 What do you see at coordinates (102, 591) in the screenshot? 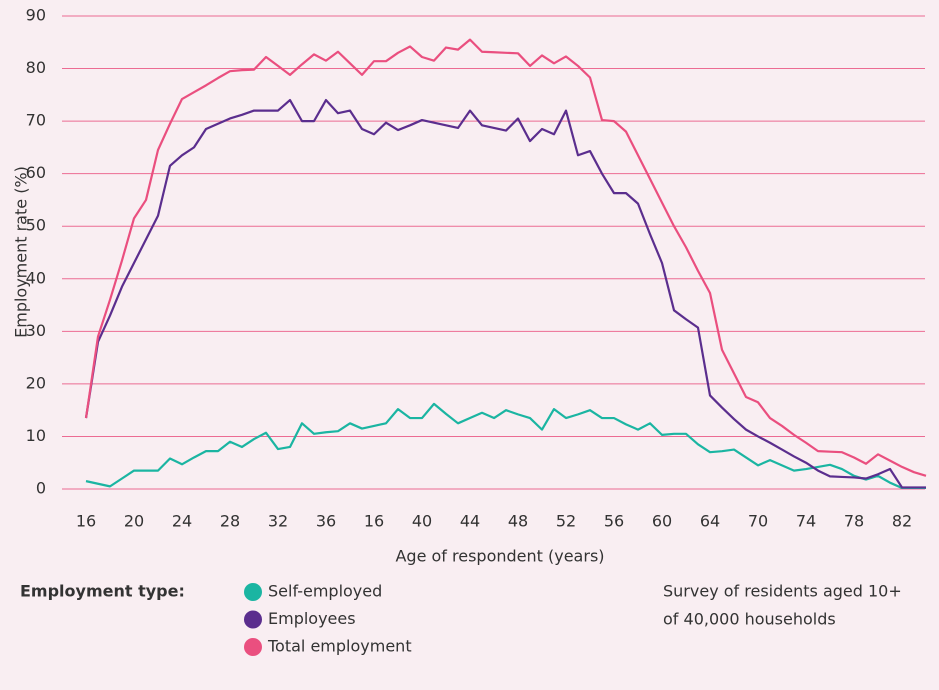
I see `legend-title: Employment type:` at bounding box center [102, 591].